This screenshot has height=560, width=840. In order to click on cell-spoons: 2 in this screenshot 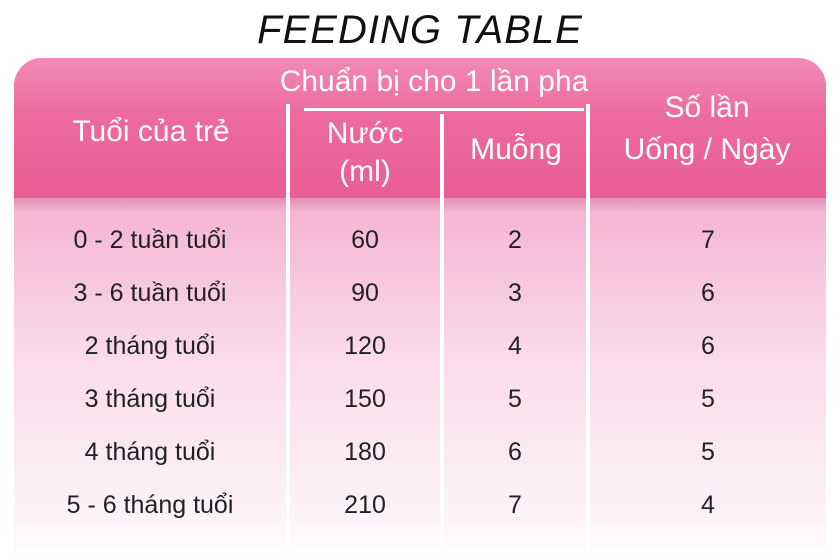, I will do `click(515, 240)`.